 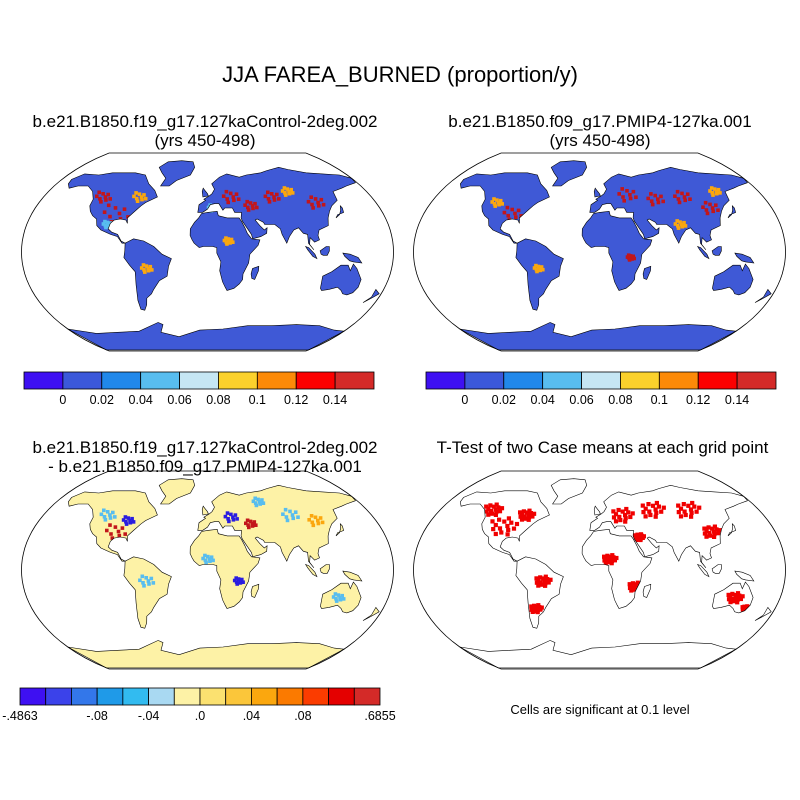 What do you see at coordinates (618, 557) in the screenshot?
I see `hotspots-ttest` at bounding box center [618, 557].